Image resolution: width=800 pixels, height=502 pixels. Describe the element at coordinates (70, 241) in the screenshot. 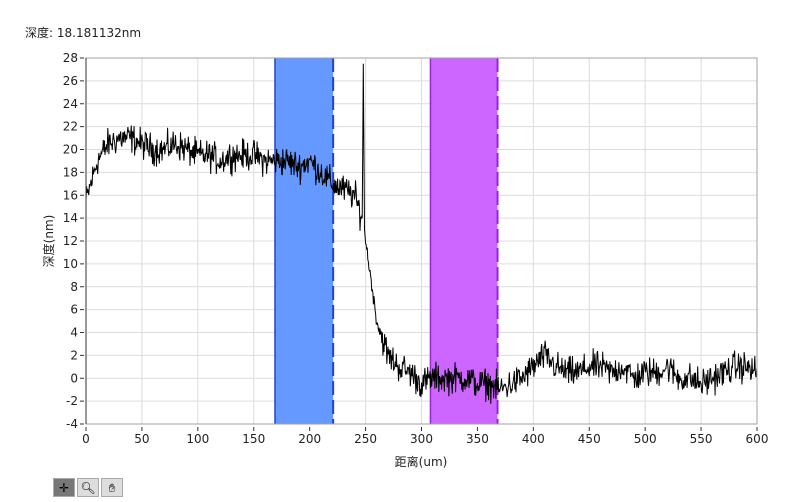

I see `y-tick-label: 12` at that location.